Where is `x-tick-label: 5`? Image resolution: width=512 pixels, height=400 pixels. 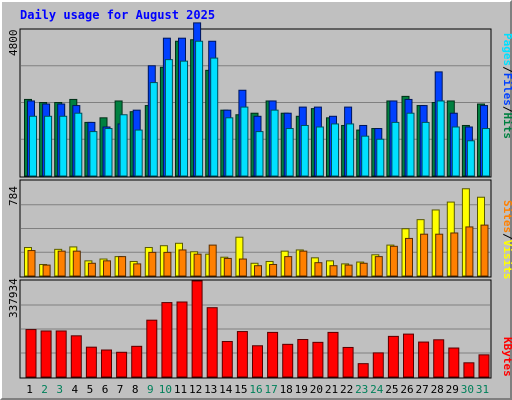
x-tick-label: 5 is located at coordinates (90, 389).